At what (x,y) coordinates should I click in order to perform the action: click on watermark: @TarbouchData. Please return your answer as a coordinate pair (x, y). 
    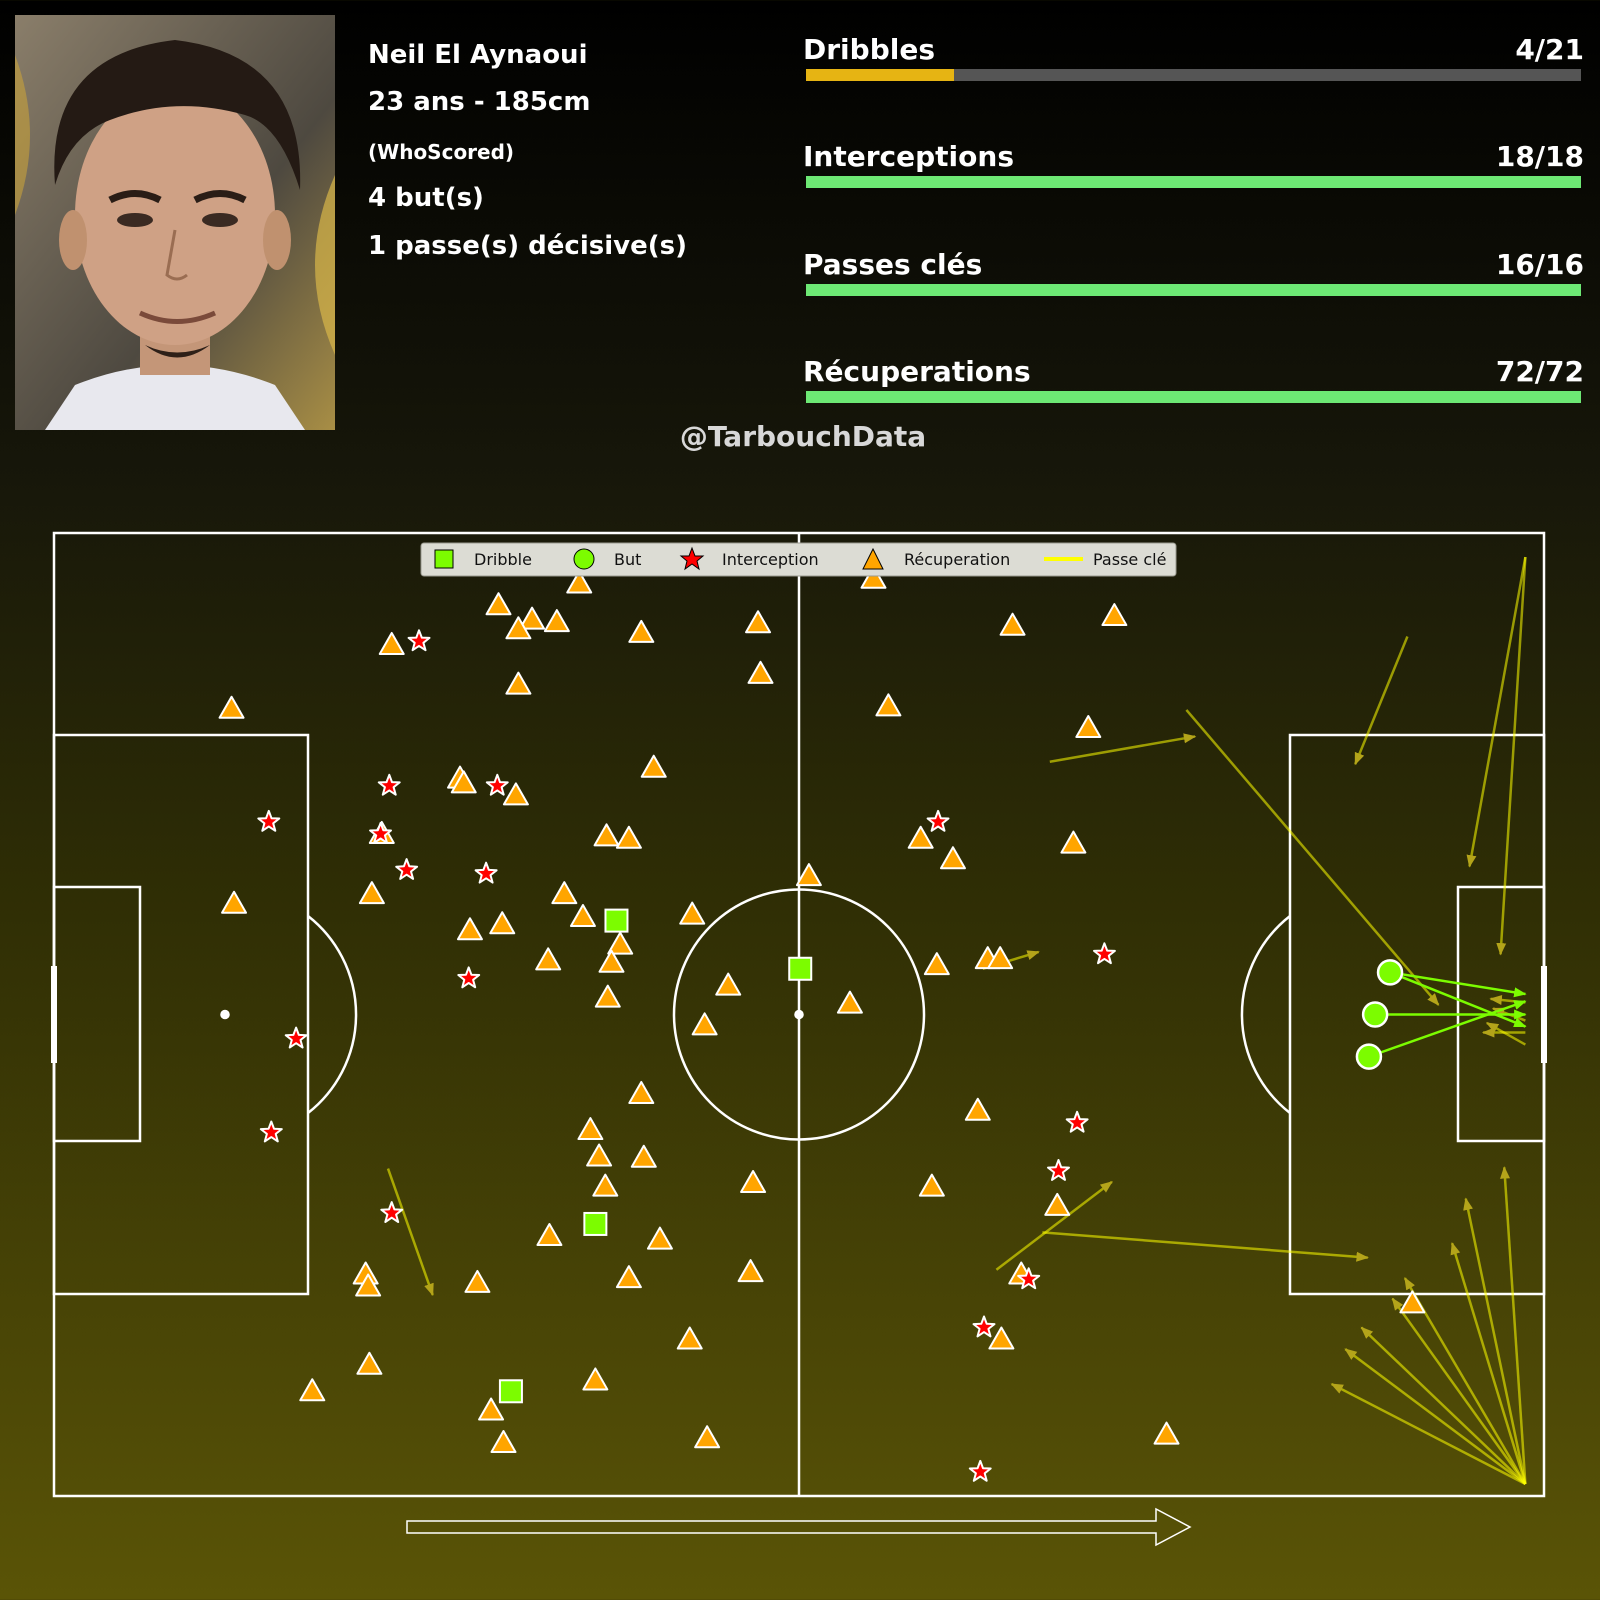
    Looking at the image, I should click on (803, 436).